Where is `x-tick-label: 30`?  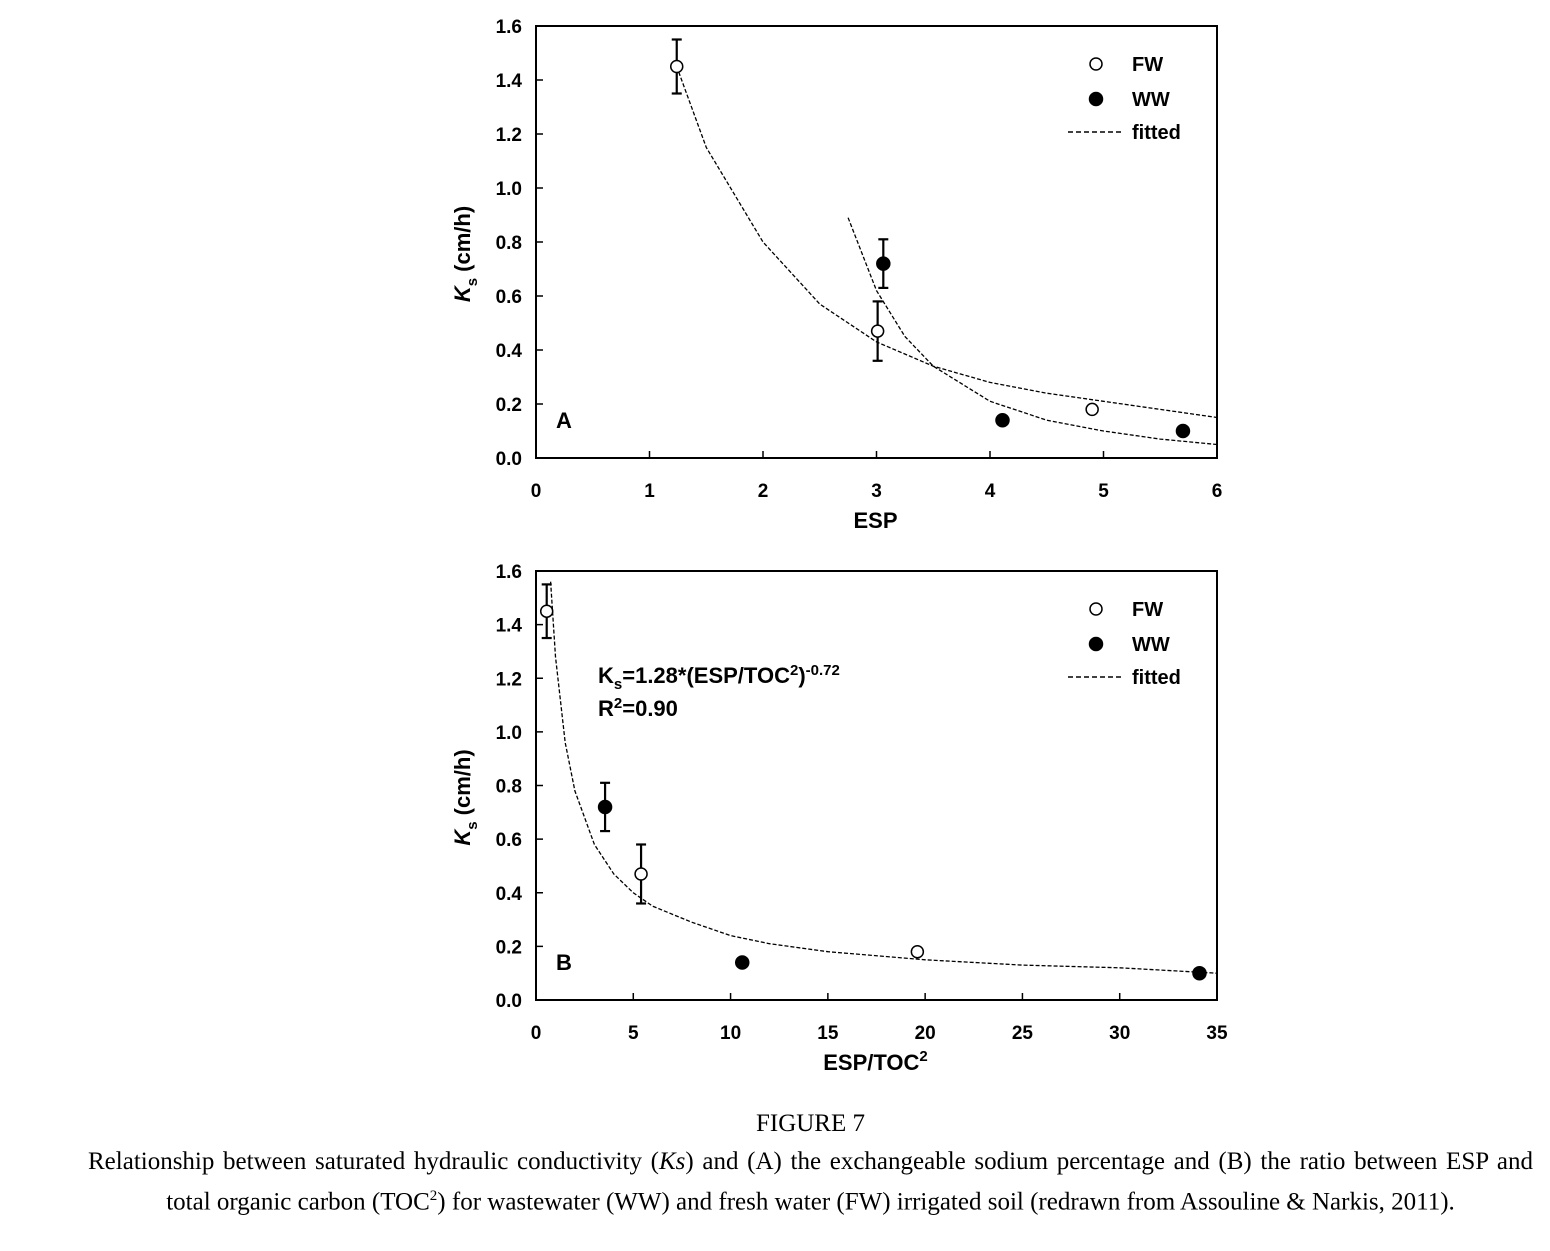
x-tick-label: 30 is located at coordinates (1119, 1033).